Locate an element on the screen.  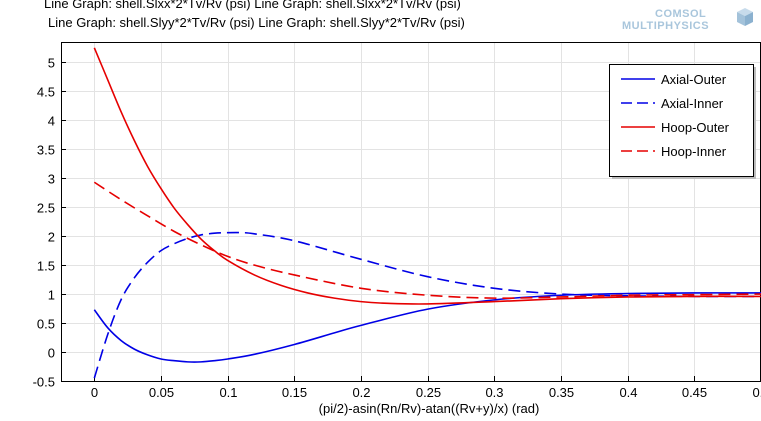
y-tick-label: 2.5 is located at coordinates (46, 208).